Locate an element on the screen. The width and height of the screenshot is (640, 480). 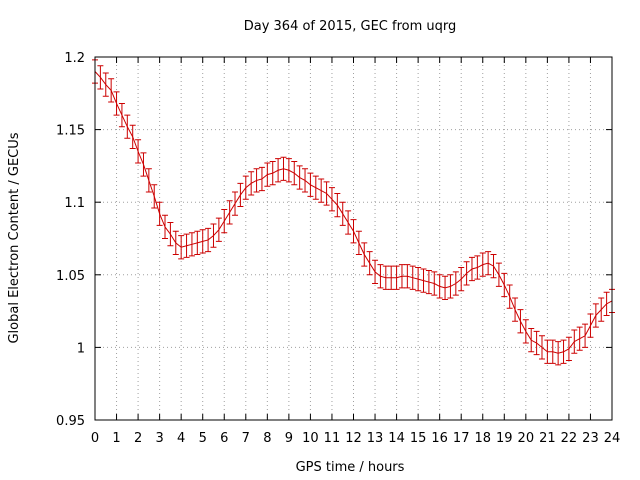
x-tick-label: 7 is located at coordinates (246, 438).